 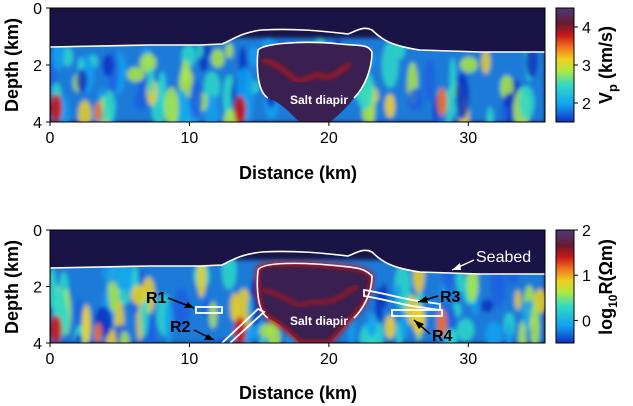 What do you see at coordinates (417, 313) in the screenshot?
I see `reflector-r4-outline` at bounding box center [417, 313].